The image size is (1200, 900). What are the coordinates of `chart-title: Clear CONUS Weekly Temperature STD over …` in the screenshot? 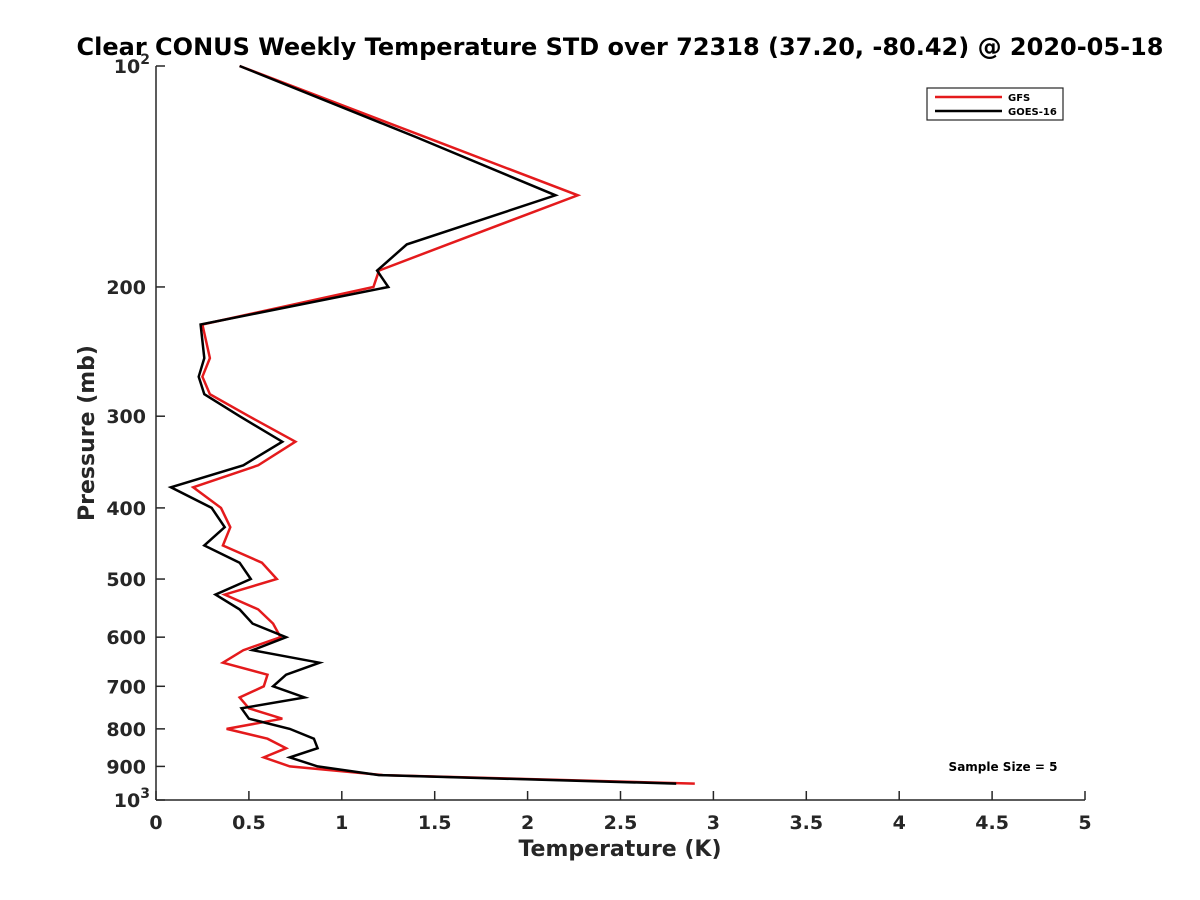 It's located at (620, 47).